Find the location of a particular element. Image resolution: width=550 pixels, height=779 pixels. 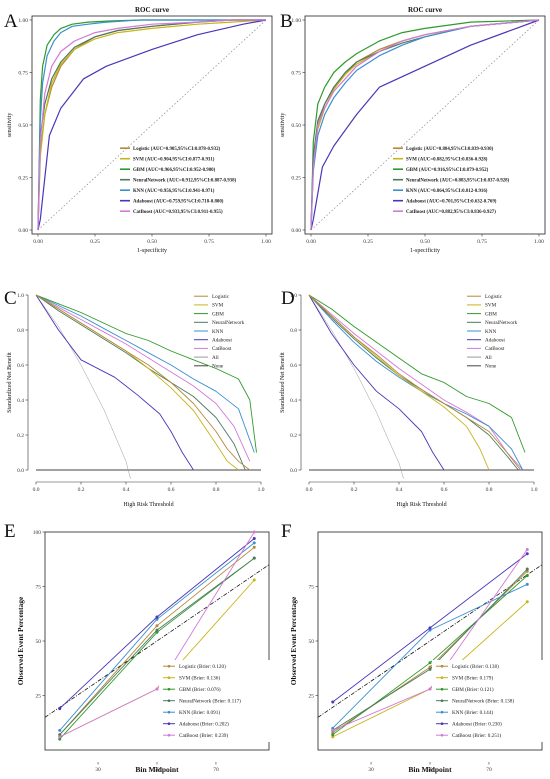

legend-label: CatBoost is located at coordinates (222, 349).